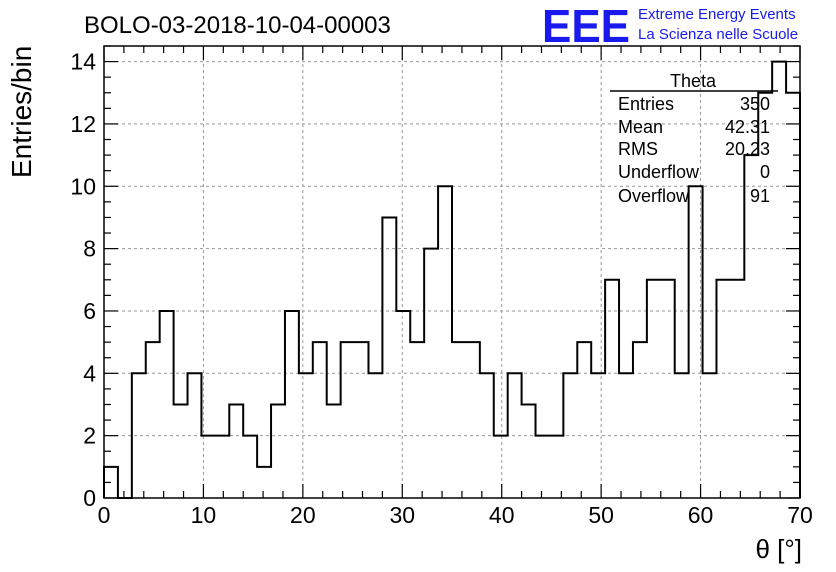 This screenshot has height=572, width=836. What do you see at coordinates (89, 311) in the screenshot?
I see `y-tick-label: 6` at bounding box center [89, 311].